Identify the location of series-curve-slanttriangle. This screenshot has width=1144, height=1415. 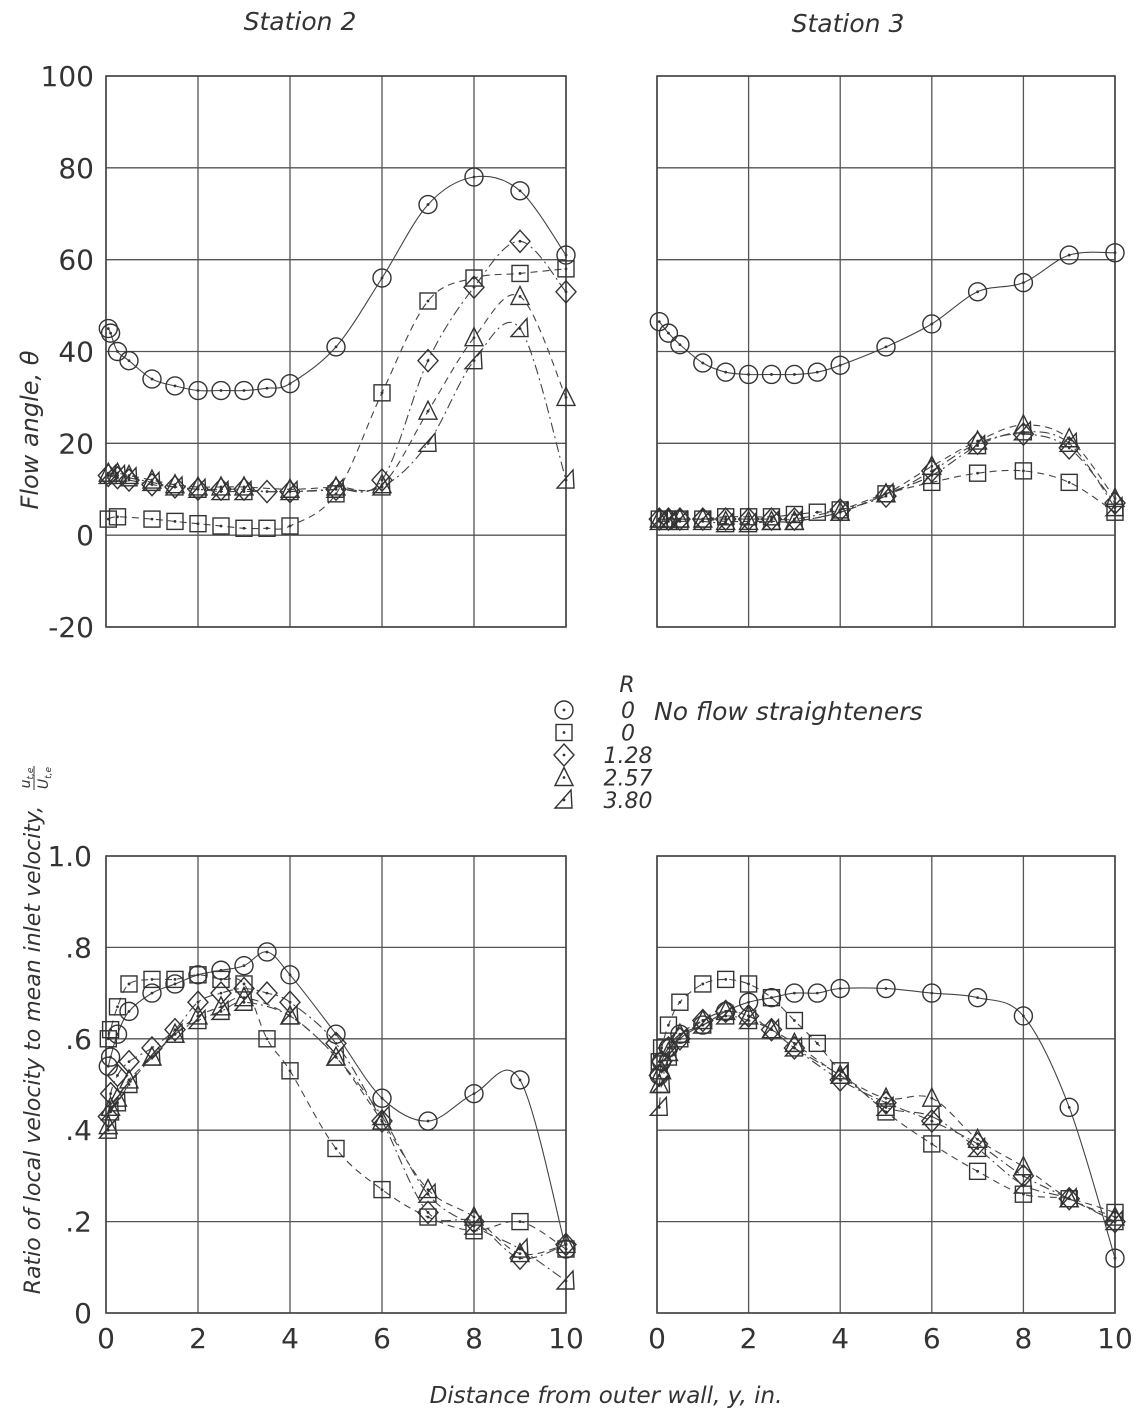
(337, 407).